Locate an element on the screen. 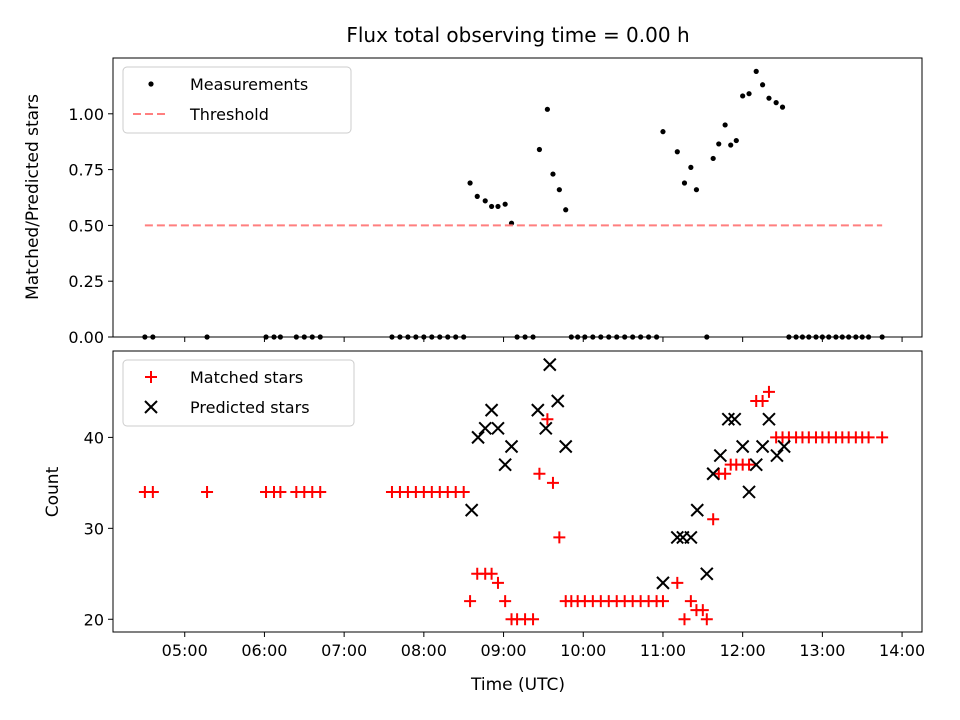  y-axis-label: Count is located at coordinates (53, 491).